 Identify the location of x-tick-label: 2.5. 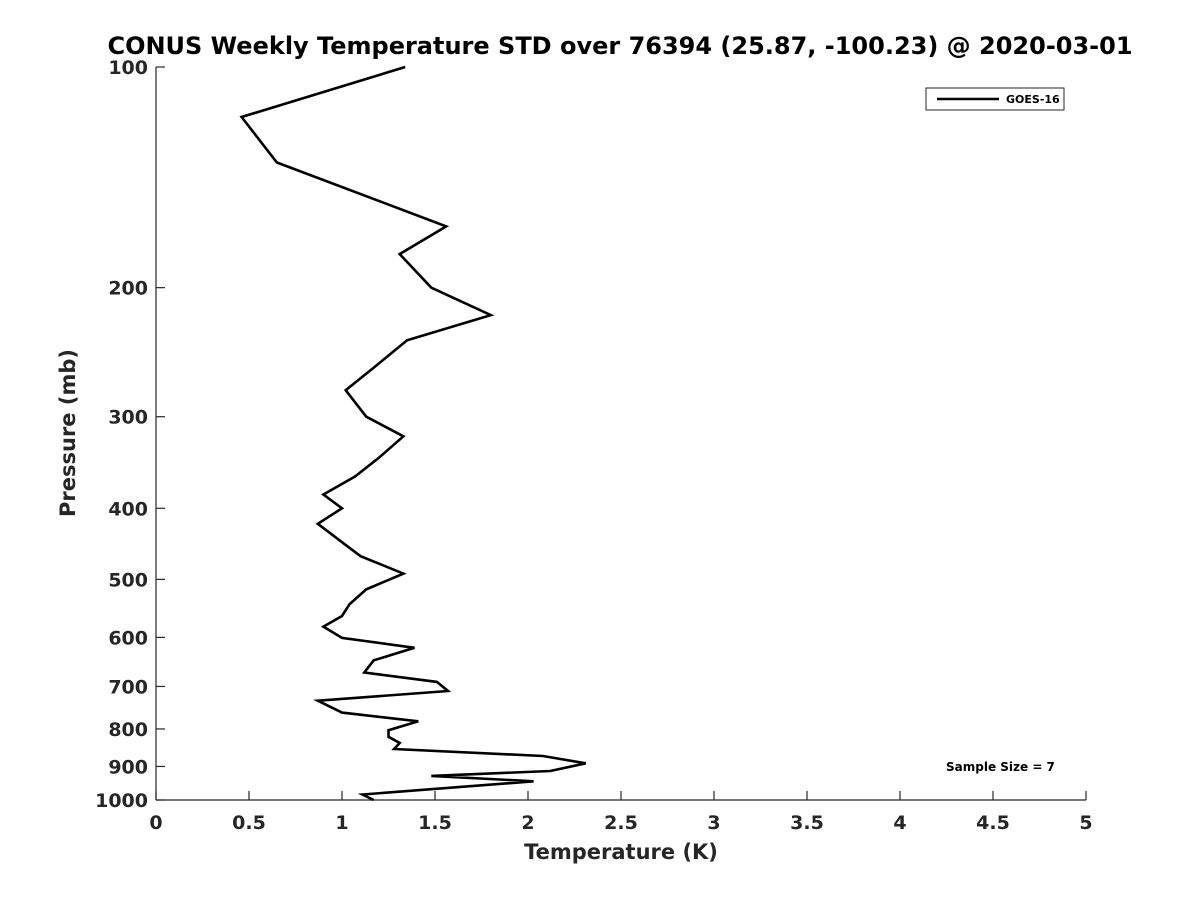
(621, 823).